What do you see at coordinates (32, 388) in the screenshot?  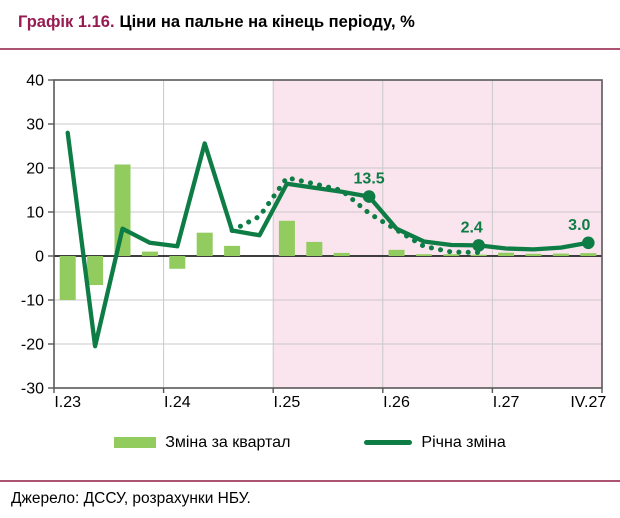 I see `y-tick--30: -30` at bounding box center [32, 388].